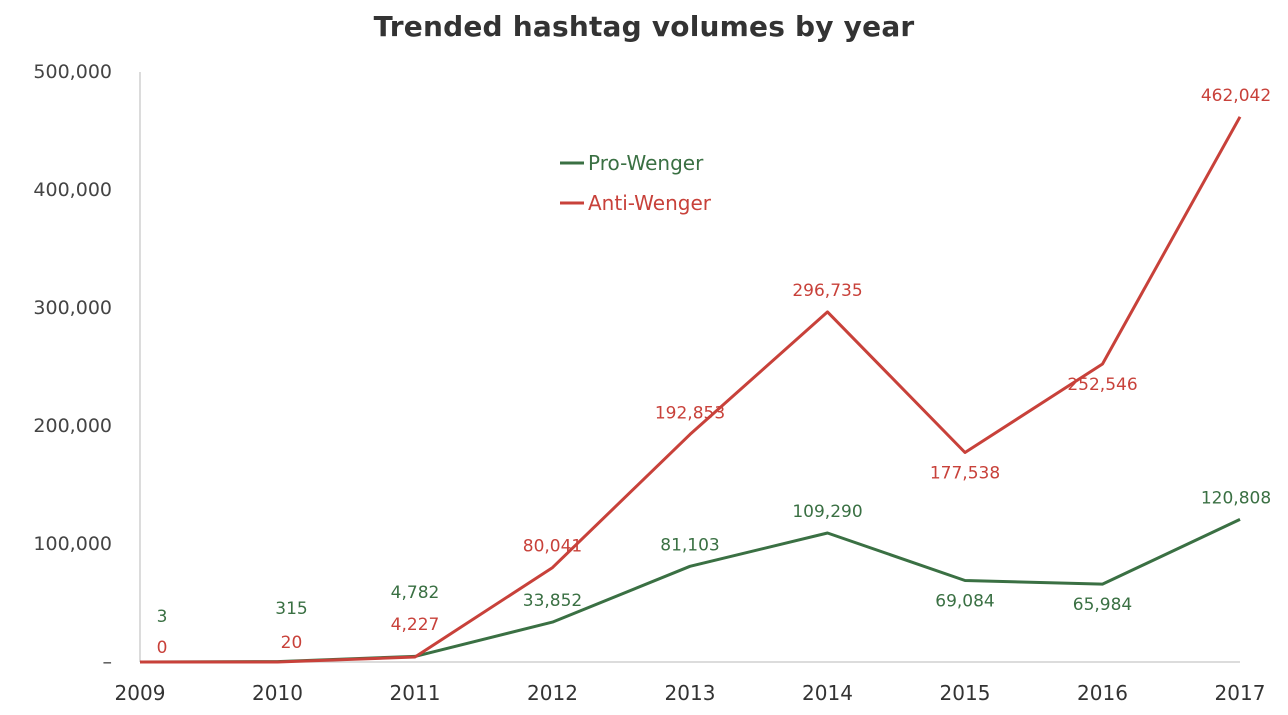  Describe the element at coordinates (72, 544) in the screenshot. I see `y-tick-label: 100,000` at that location.